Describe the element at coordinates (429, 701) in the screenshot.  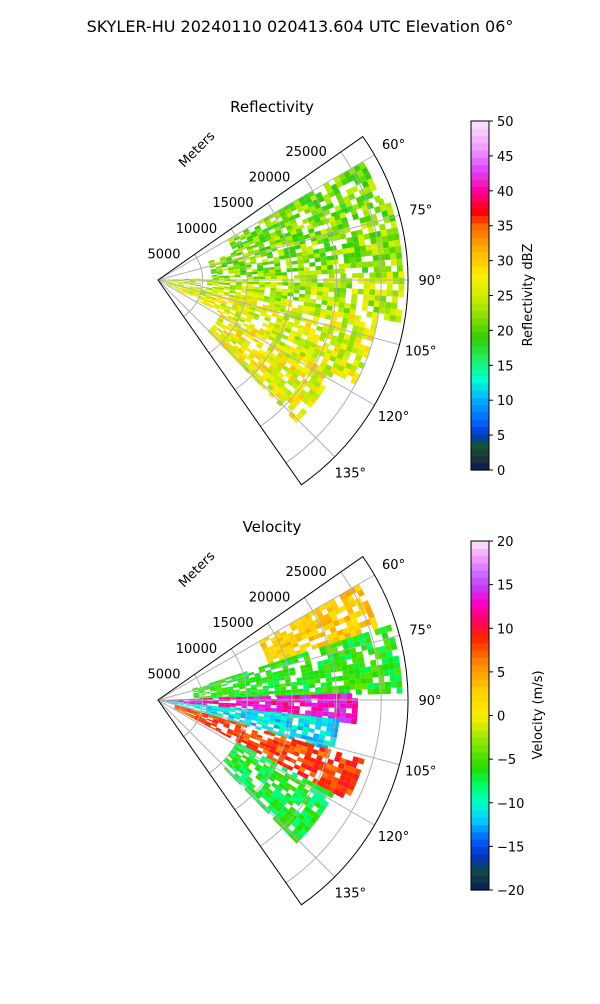
I see `azimuth-tick-label: 90°` at that location.